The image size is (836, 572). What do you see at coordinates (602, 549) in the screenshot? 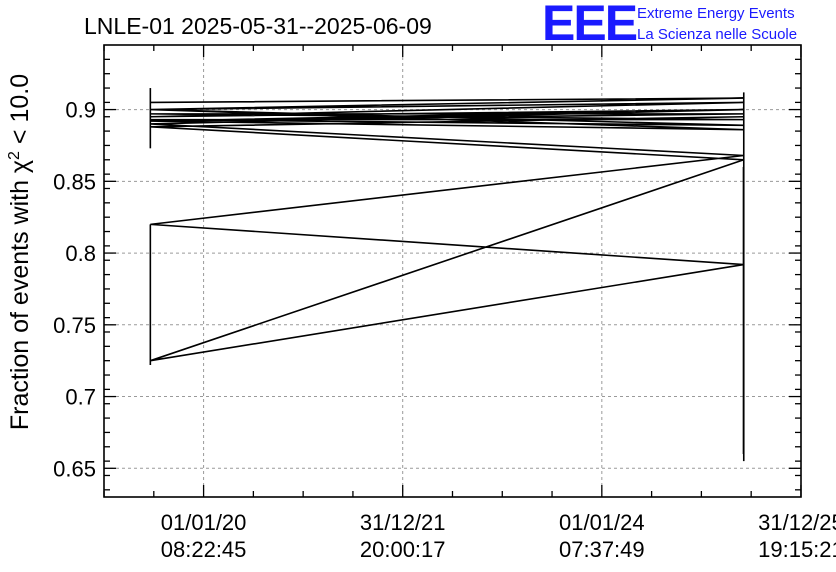
I see `x-tick-label-time: 07:37:49` at bounding box center [602, 549].